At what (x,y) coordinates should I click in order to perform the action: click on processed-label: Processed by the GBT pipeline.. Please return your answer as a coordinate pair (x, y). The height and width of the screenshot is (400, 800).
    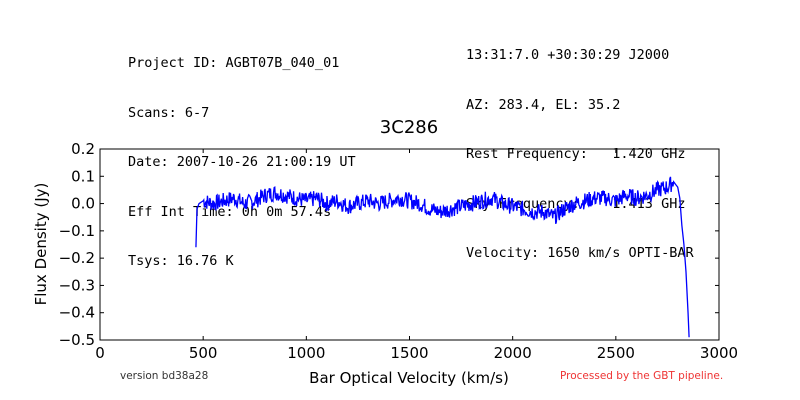
    Looking at the image, I should click on (642, 376).